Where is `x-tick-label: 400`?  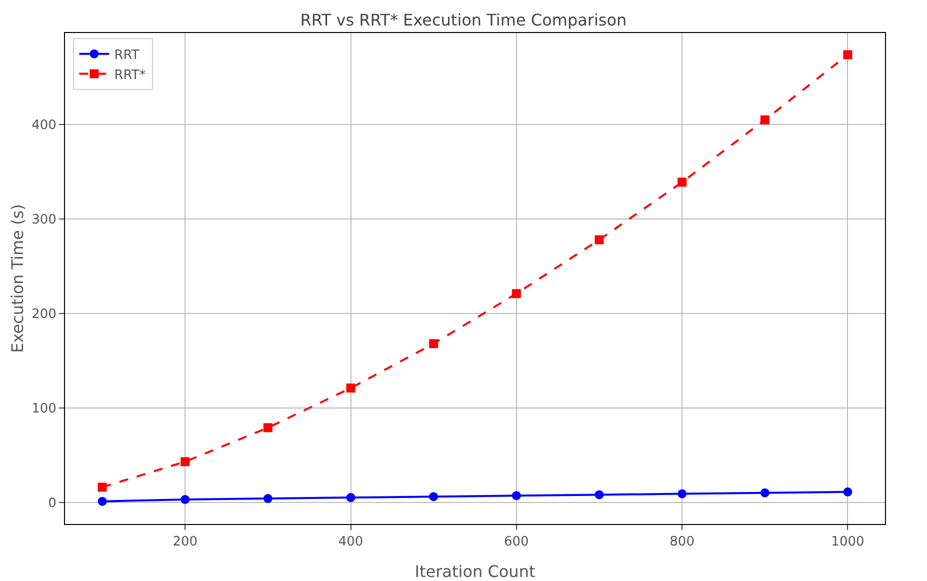
x-tick-label: 400 is located at coordinates (351, 542).